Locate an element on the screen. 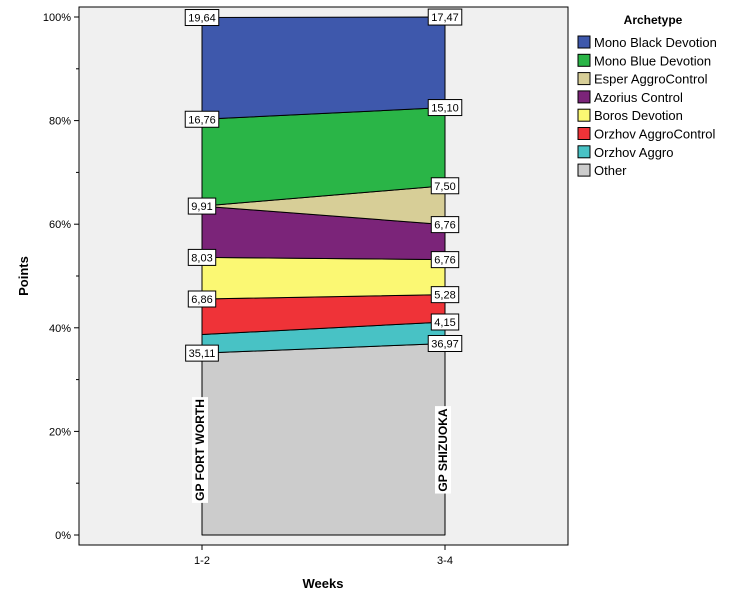 The height and width of the screenshot is (605, 756). legend-label: Azorius Control is located at coordinates (638, 97).